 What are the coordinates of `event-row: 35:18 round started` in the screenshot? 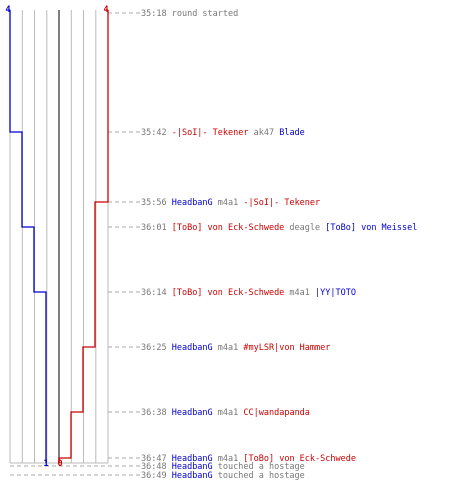 It's located at (189, 14).